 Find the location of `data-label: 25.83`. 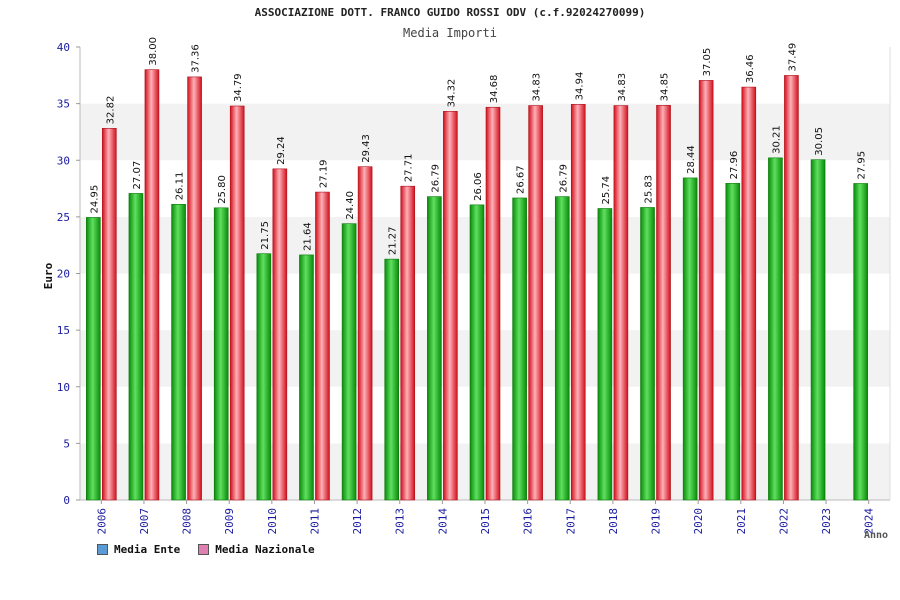

data-label: 25.83 is located at coordinates (649, 189).